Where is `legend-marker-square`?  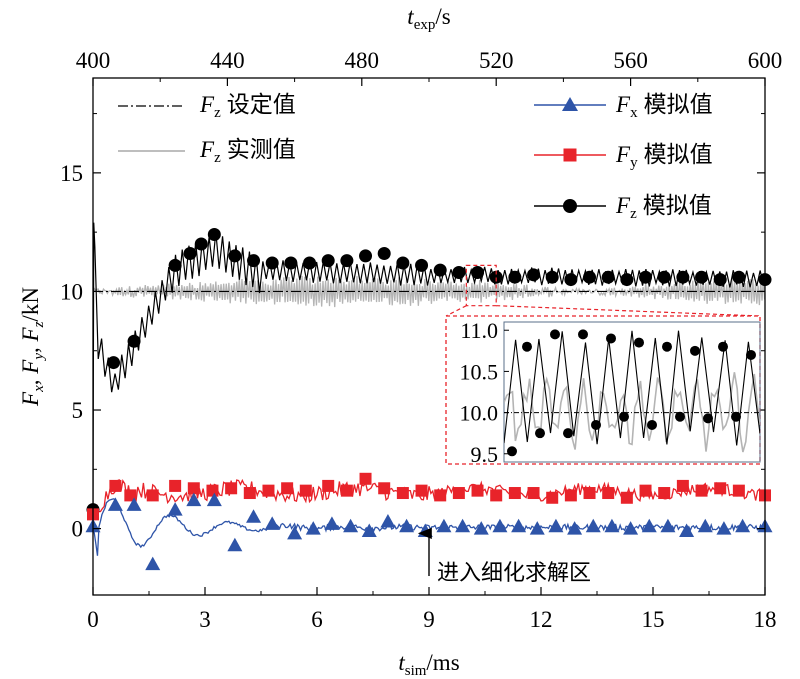
legend-marker-square is located at coordinates (570, 155).